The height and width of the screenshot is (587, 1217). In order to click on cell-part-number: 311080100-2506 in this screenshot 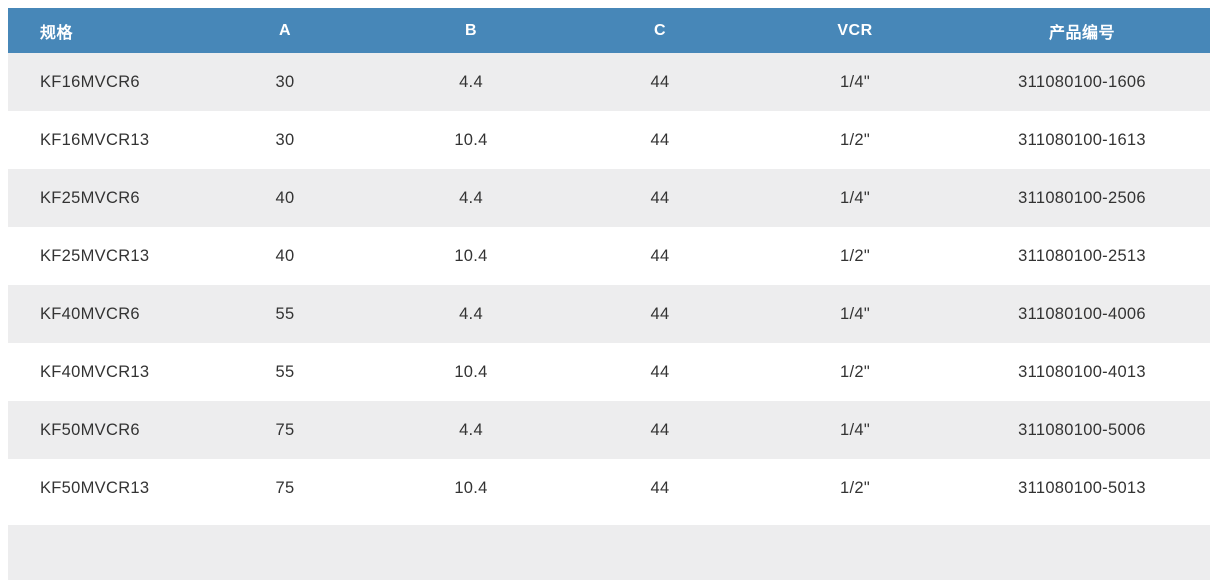, I will do `click(1082, 197)`.